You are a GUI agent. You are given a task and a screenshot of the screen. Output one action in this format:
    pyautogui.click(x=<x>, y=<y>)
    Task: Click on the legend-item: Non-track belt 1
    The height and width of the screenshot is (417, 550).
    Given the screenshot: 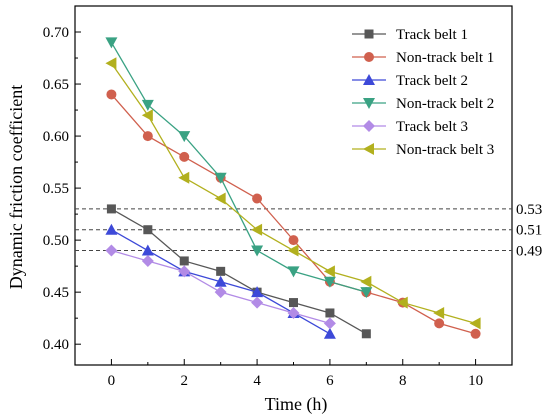 What is the action you would take?
    pyautogui.click(x=423, y=58)
    